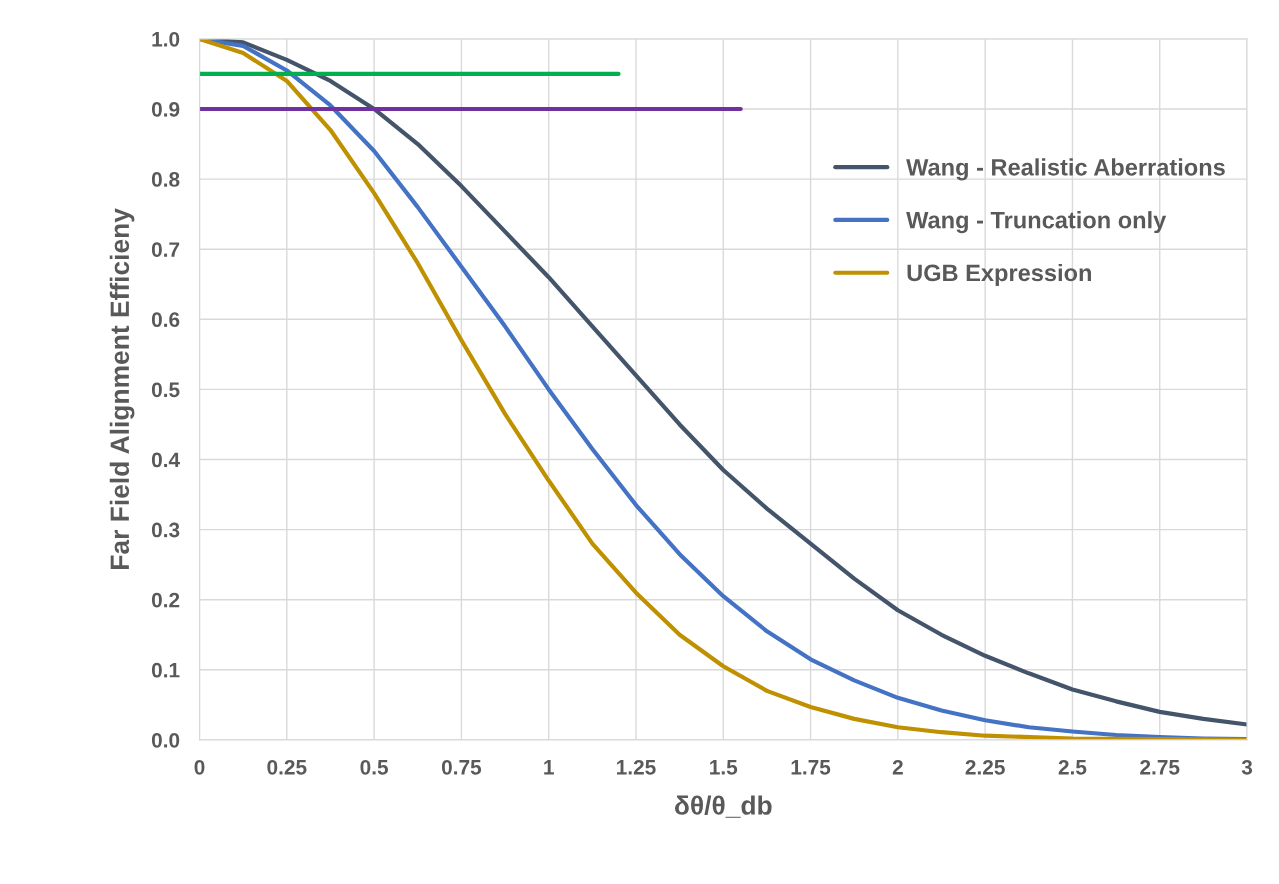 Image resolution: width=1279 pixels, height=884 pixels. What do you see at coordinates (122, 388) in the screenshot?
I see `y-axis-title: Far Field Alignment Efficieny` at bounding box center [122, 388].